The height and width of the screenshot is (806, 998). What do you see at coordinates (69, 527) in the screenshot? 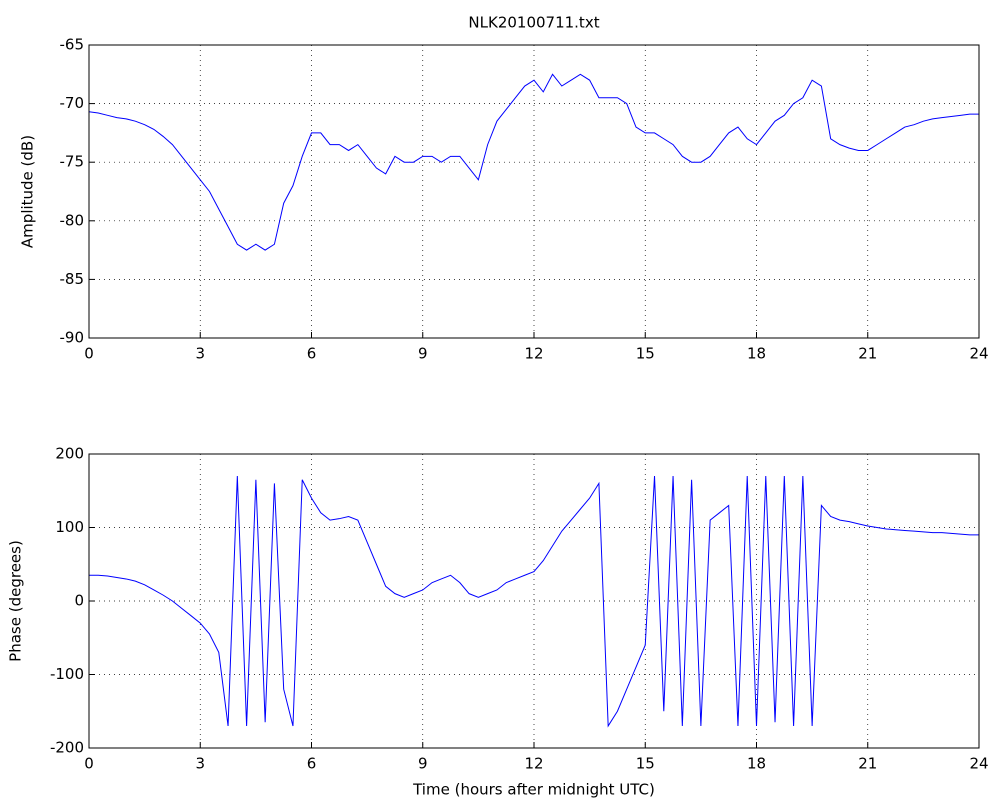
I see `y-tick-label: 100` at bounding box center [69, 527].